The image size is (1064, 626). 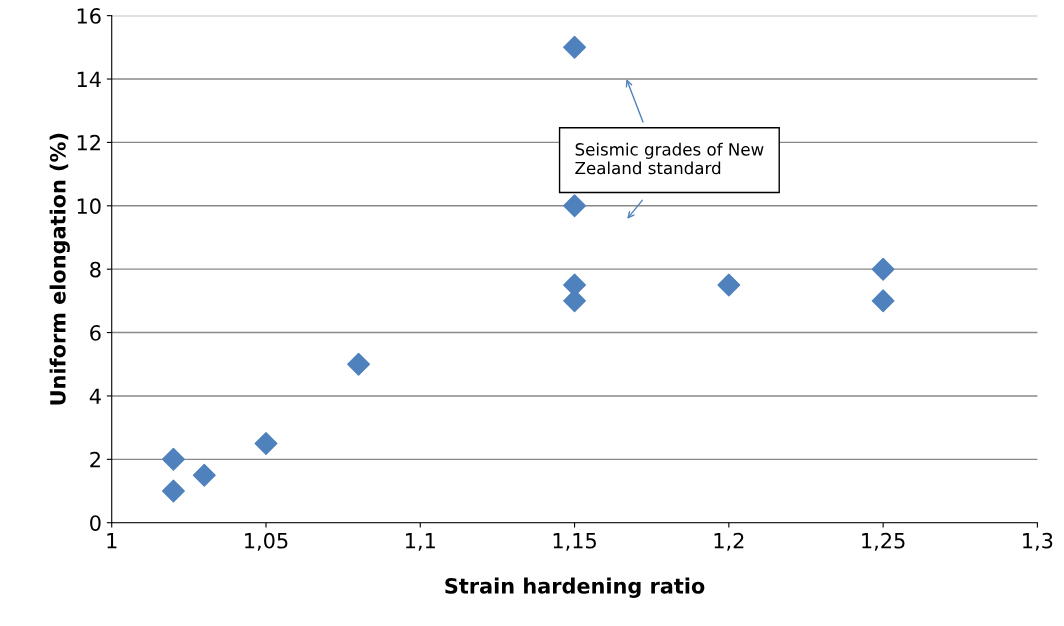 What do you see at coordinates (420, 542) in the screenshot?
I see `x-tick-label: 1,1` at bounding box center [420, 542].